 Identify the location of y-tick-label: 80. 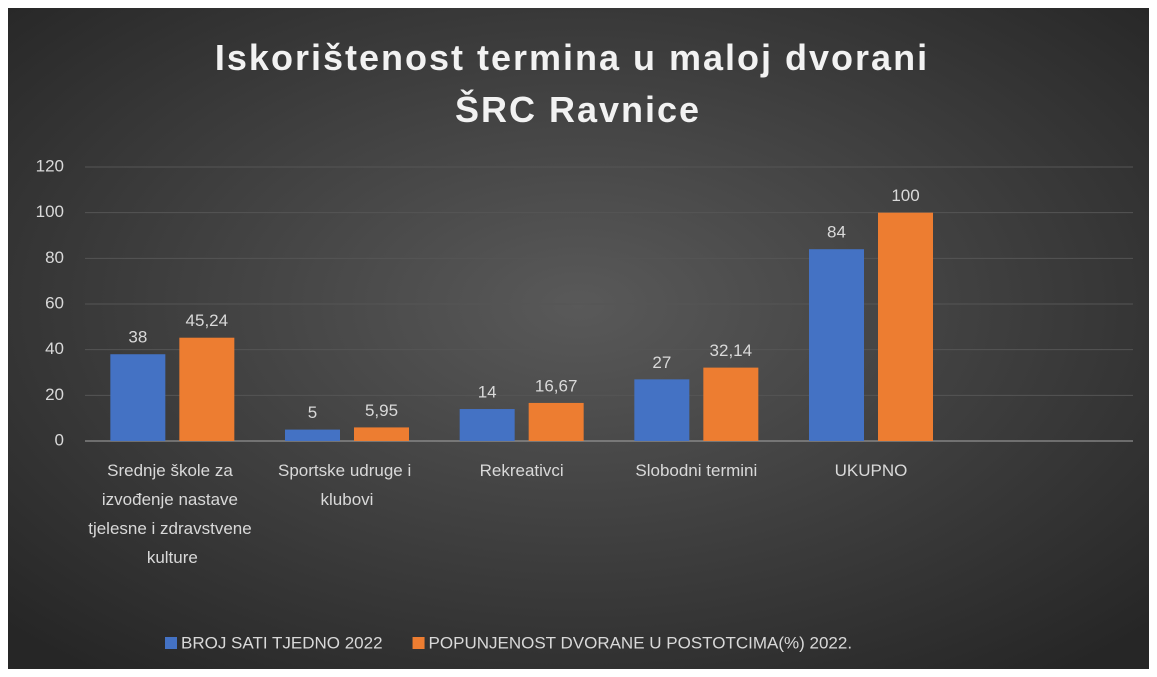
(54, 257).